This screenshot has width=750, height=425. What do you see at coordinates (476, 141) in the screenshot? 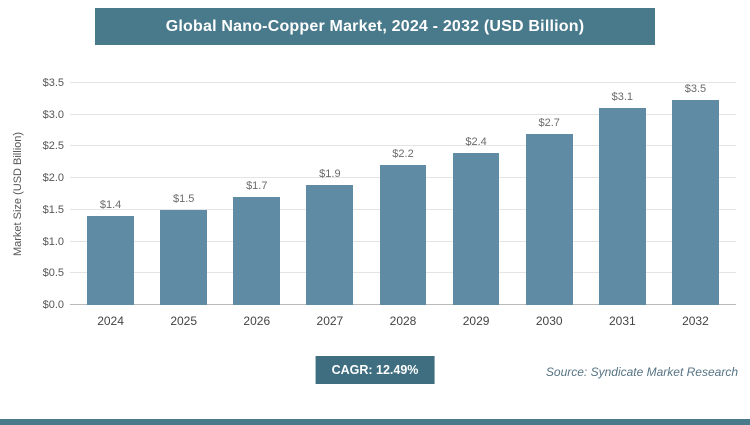
I see `bar-value-label: $2.4` at bounding box center [476, 141].